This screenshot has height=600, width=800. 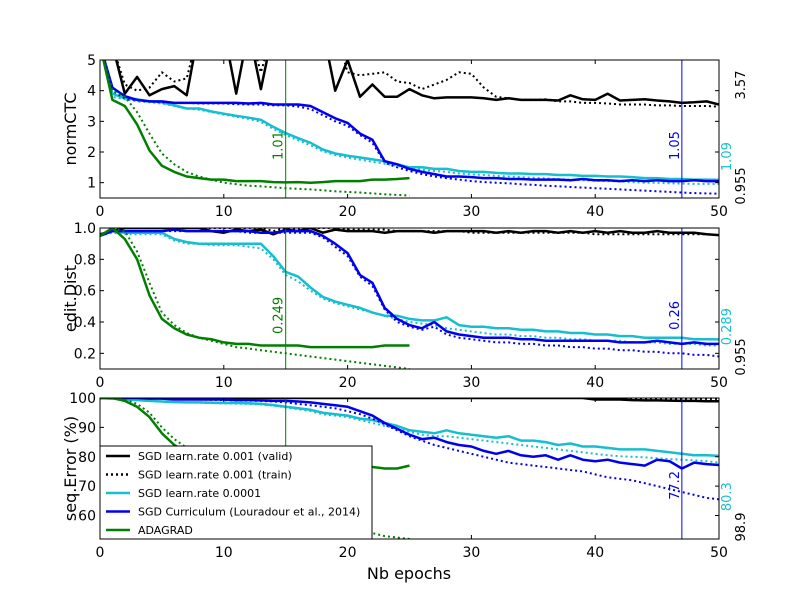 What do you see at coordinates (215, 456) in the screenshot?
I see `legend-entry-label: SGD learn.rate 0.001 (valid)` at bounding box center [215, 456].